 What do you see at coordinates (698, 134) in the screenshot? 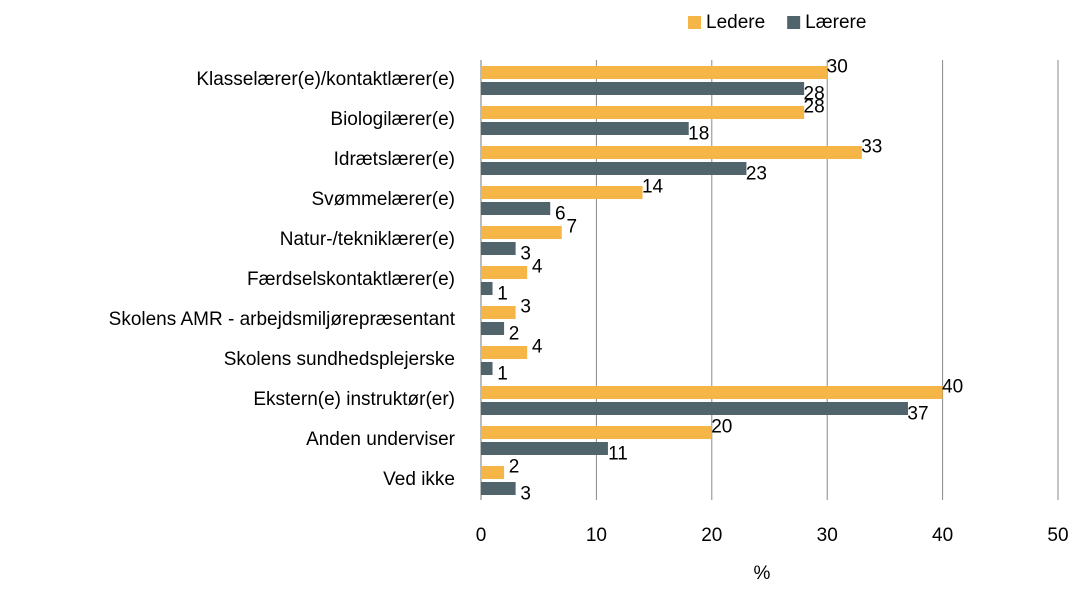
I see `value-label: 18` at bounding box center [698, 134].